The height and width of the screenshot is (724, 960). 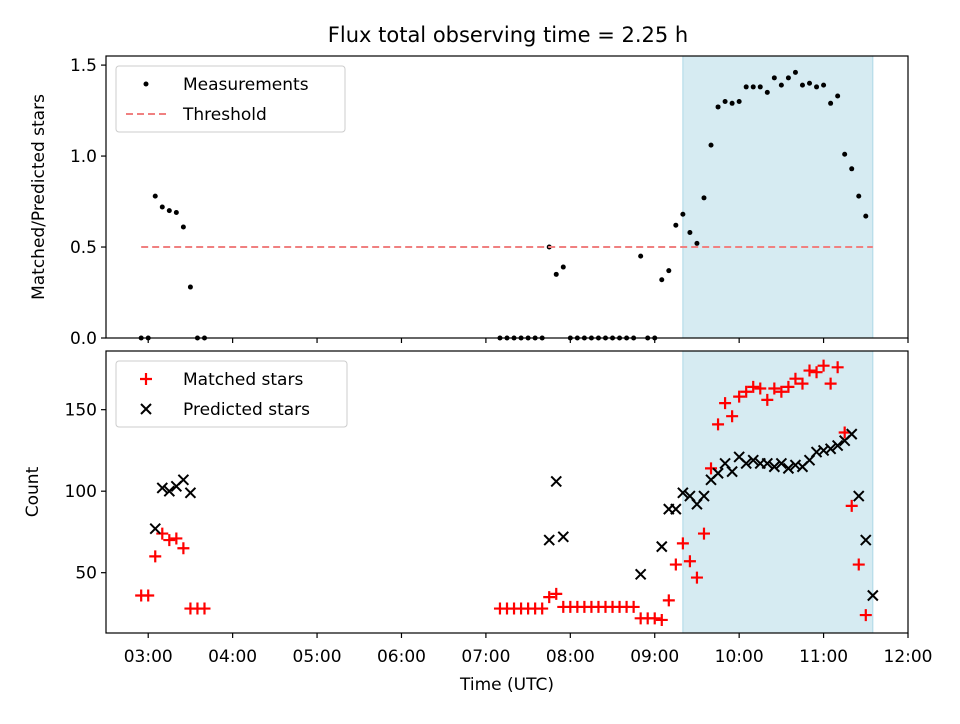 I want to click on xtick-label: 07:00, so click(x=485, y=657).